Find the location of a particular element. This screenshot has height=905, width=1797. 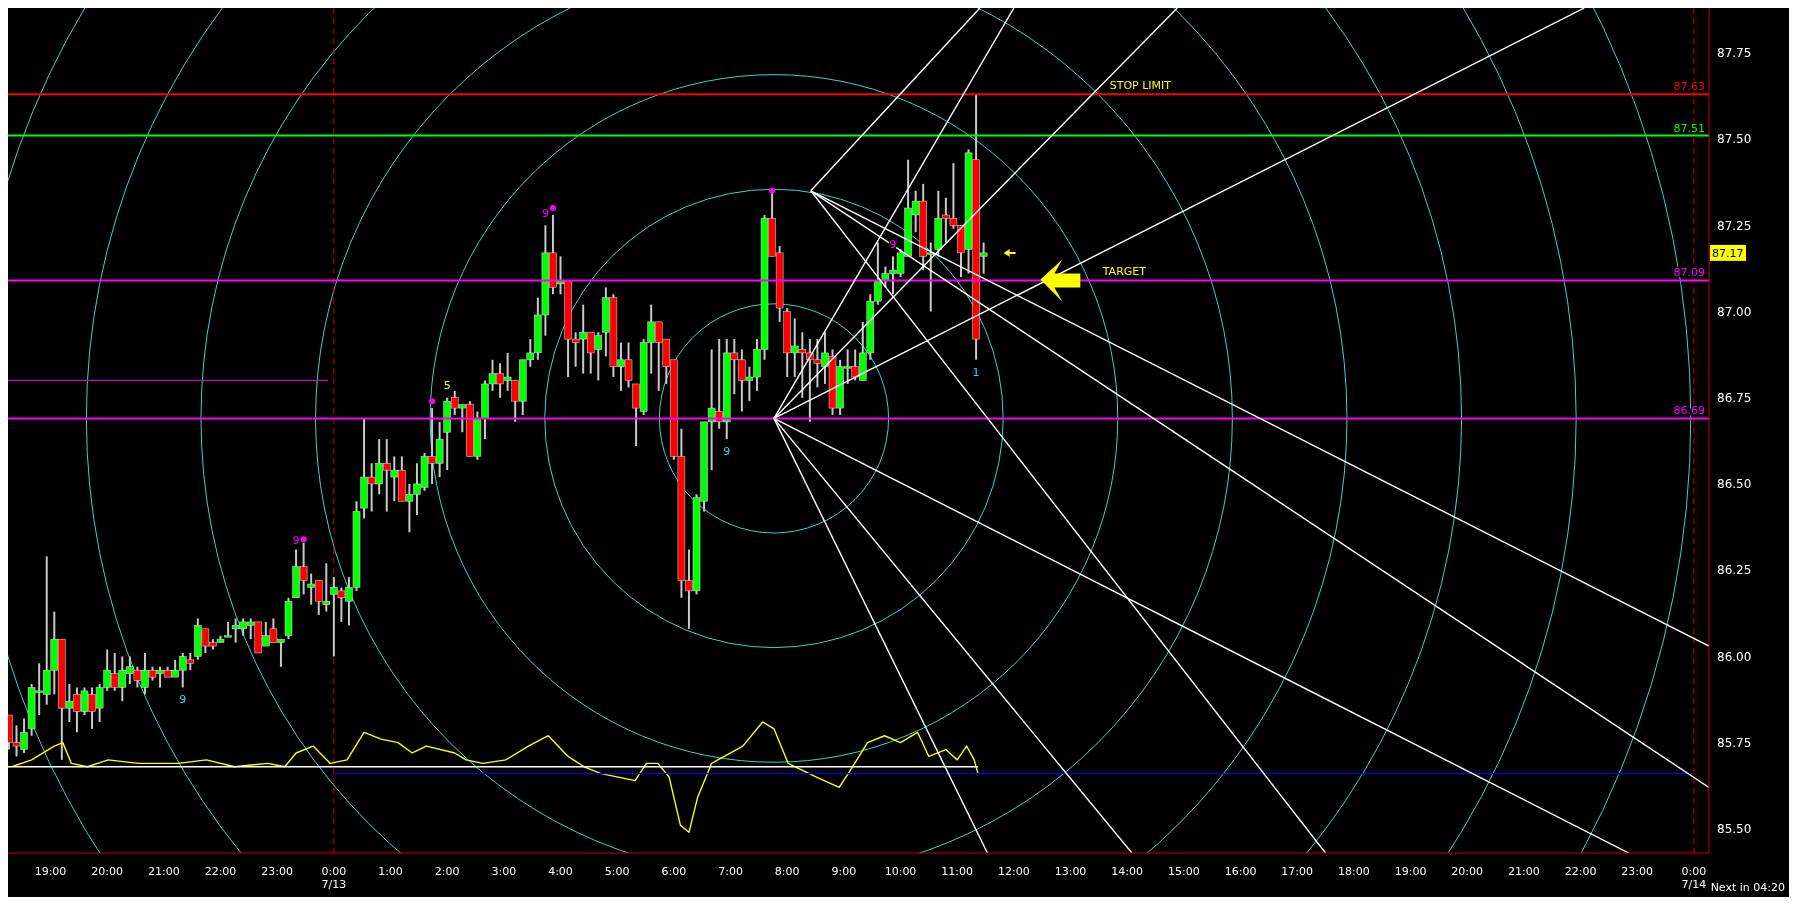

x-tick-label: 4:00 is located at coordinates (560, 871).